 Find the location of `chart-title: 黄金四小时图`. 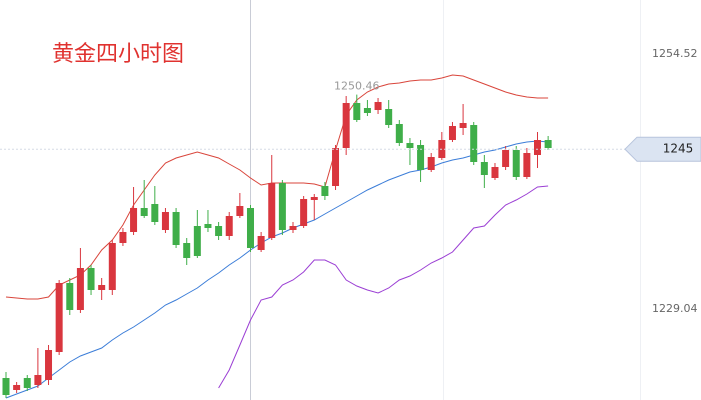

chart-title: 黄金四小时图 is located at coordinates (118, 54).